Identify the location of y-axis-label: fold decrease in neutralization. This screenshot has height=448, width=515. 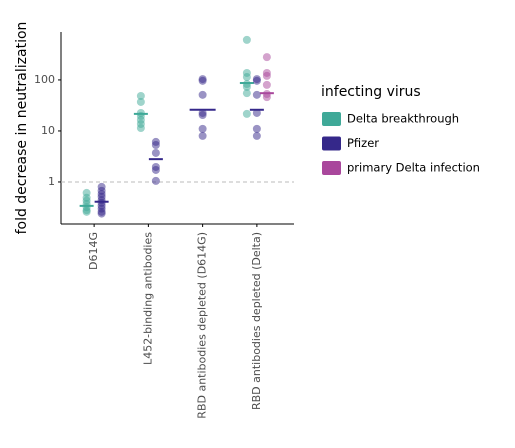
(22, 128).